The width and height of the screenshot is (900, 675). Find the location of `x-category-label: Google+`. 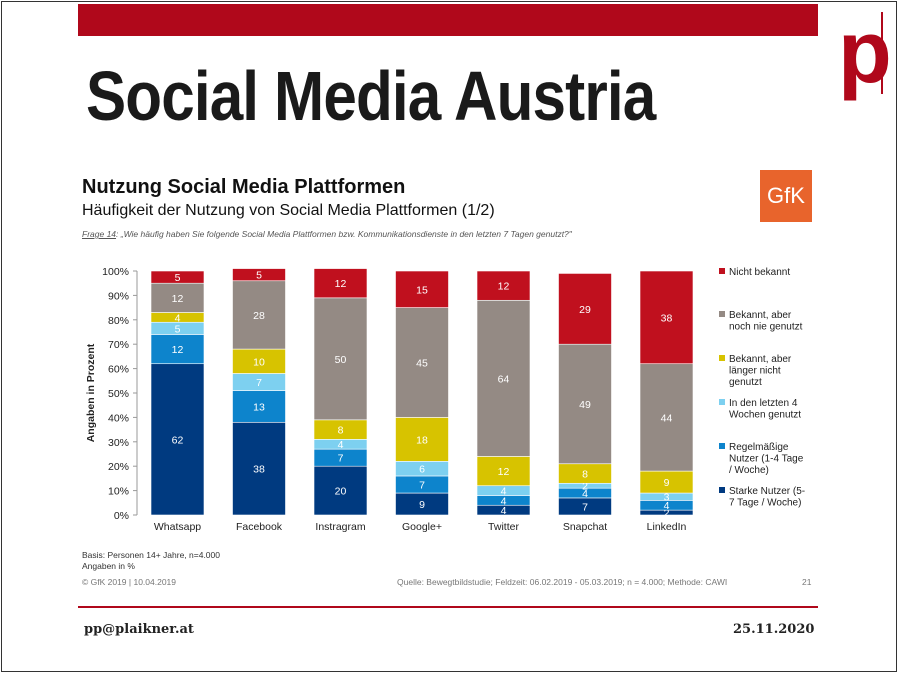

x-category-label: Google+ is located at coordinates (422, 527).